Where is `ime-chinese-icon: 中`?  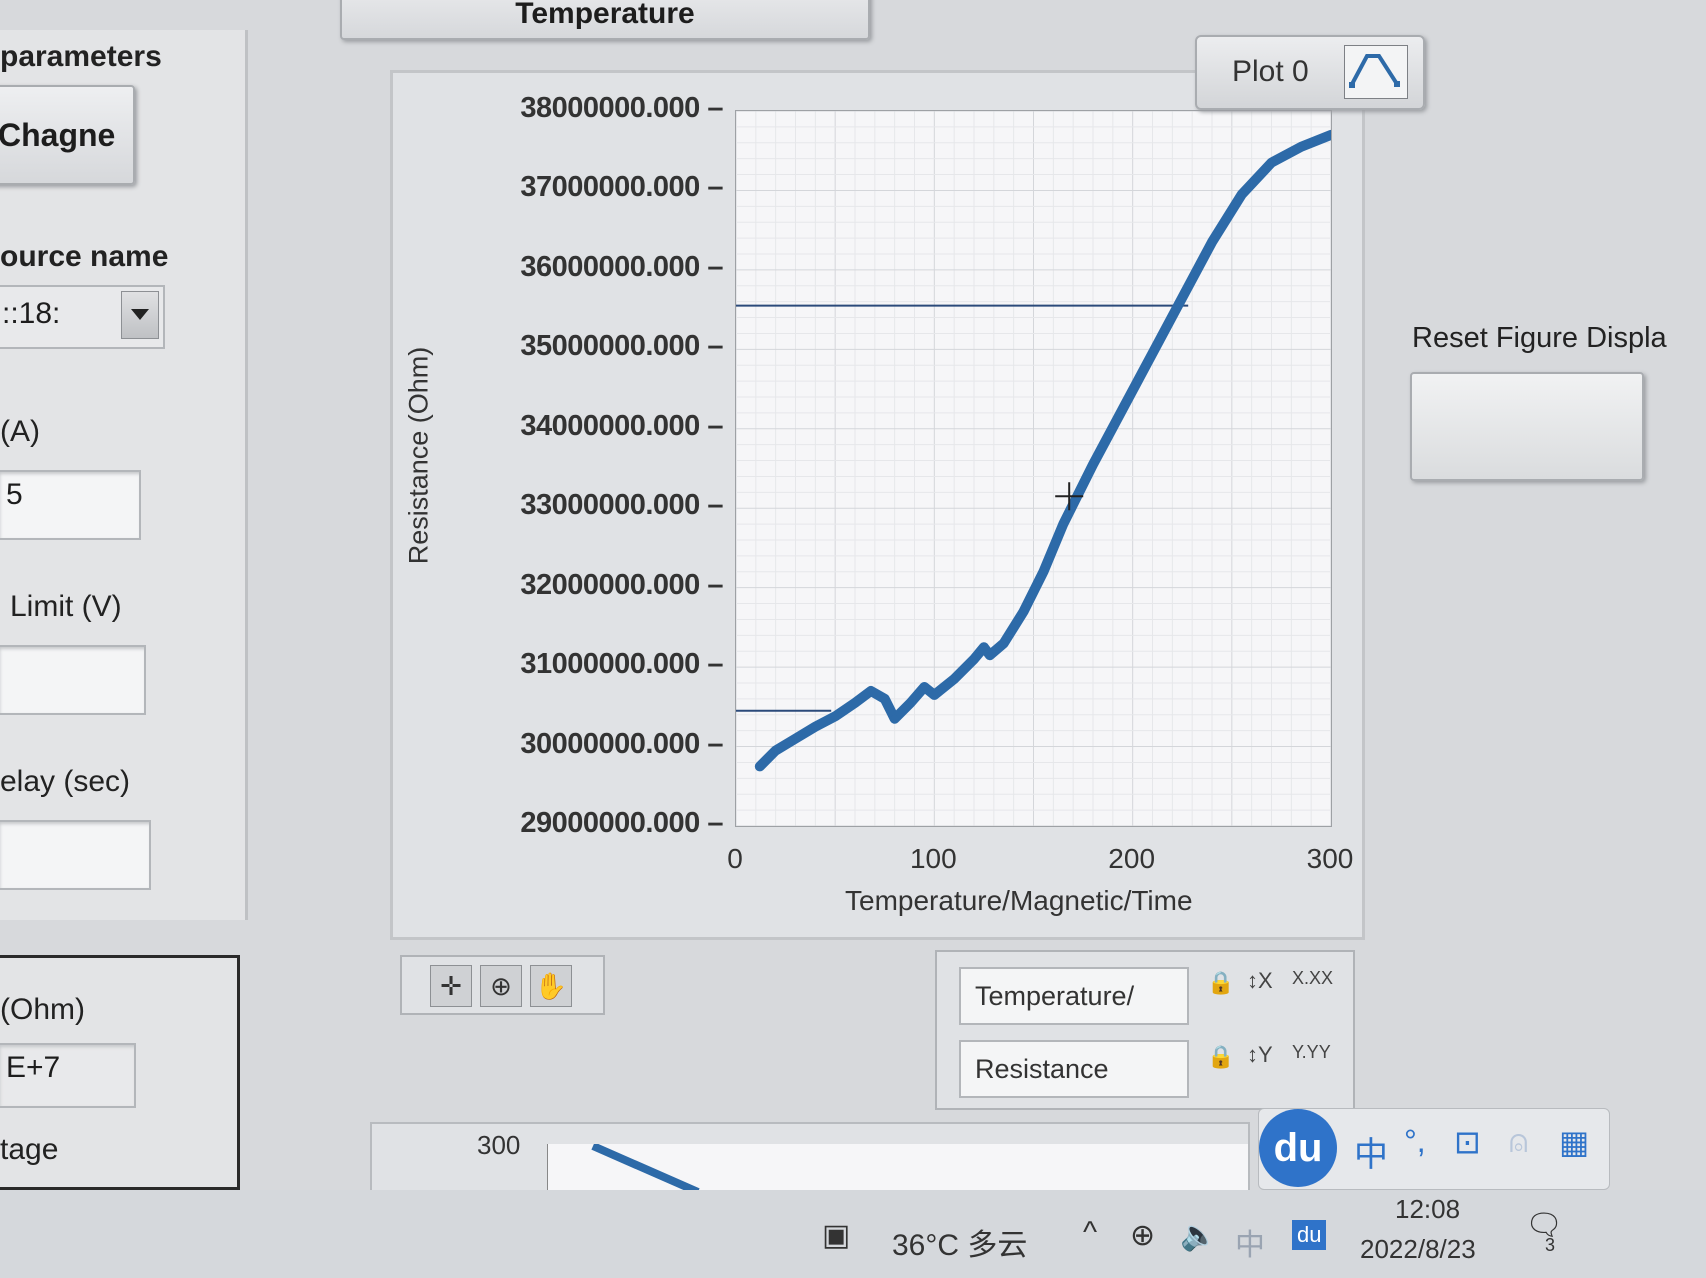
ime-chinese-icon: 中 is located at coordinates (1371, 1155).